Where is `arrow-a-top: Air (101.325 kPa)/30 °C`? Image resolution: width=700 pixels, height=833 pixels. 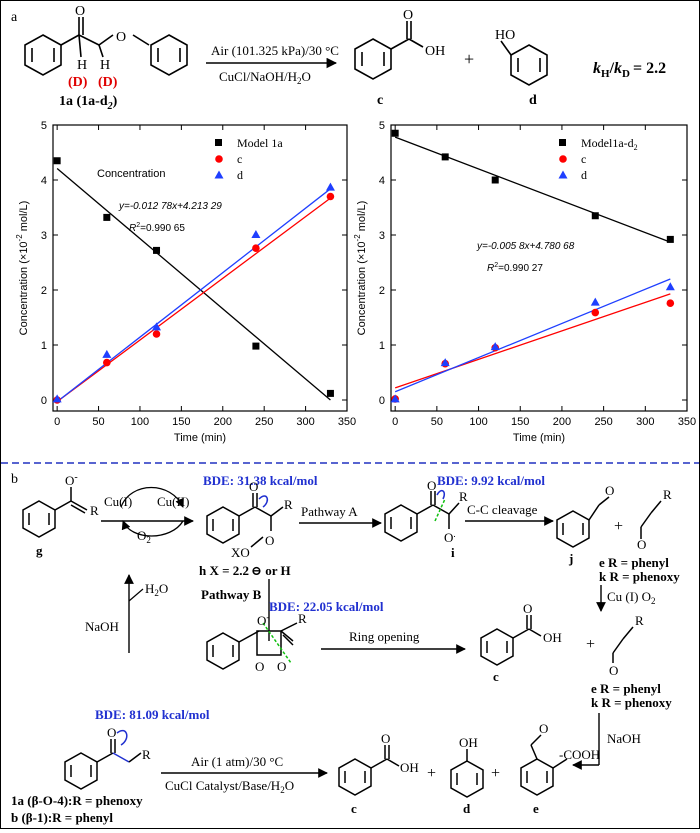
arrow-a-top: Air (101.325 kPa)/30 °C is located at coordinates (275, 50).